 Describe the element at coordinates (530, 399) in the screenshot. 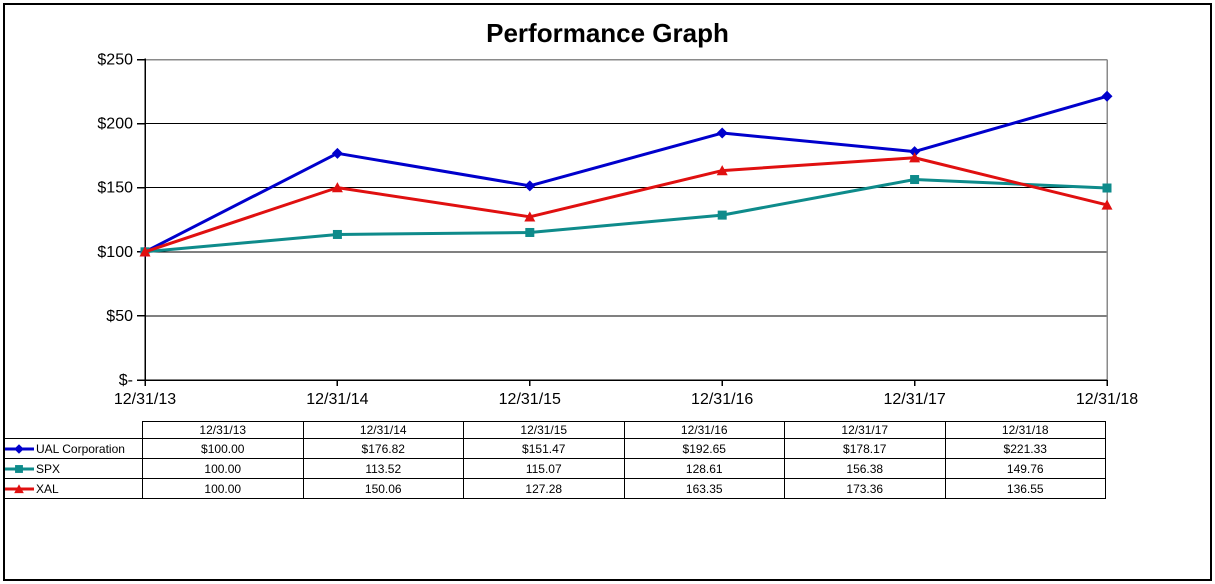

I see `x-tick-label: 12/31/15` at that location.